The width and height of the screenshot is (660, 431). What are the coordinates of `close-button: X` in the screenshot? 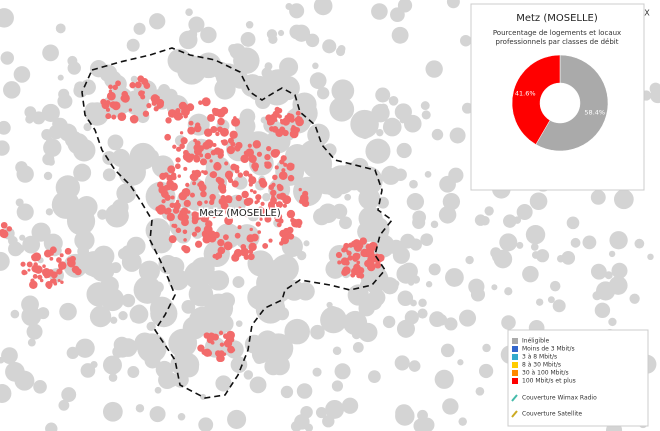 It's located at (647, 13).